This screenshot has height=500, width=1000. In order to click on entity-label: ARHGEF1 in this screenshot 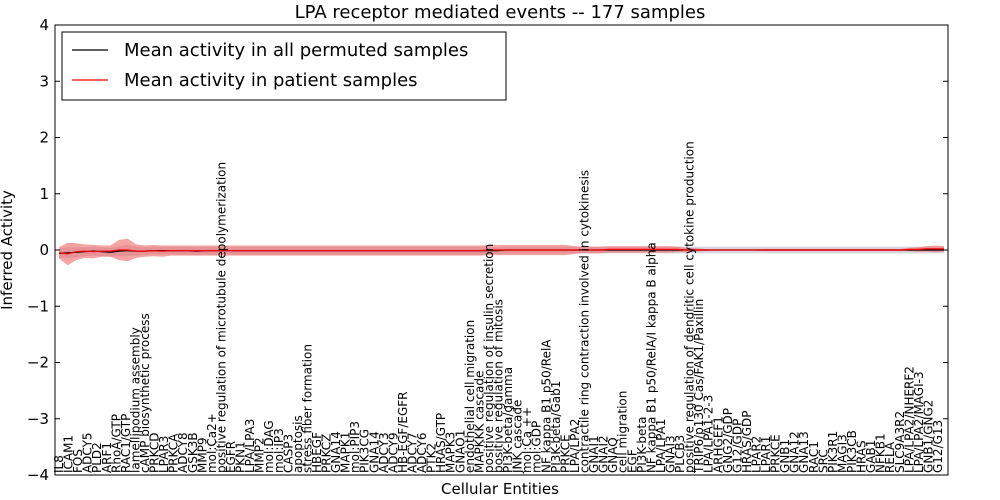, I will do `click(718, 444)`.